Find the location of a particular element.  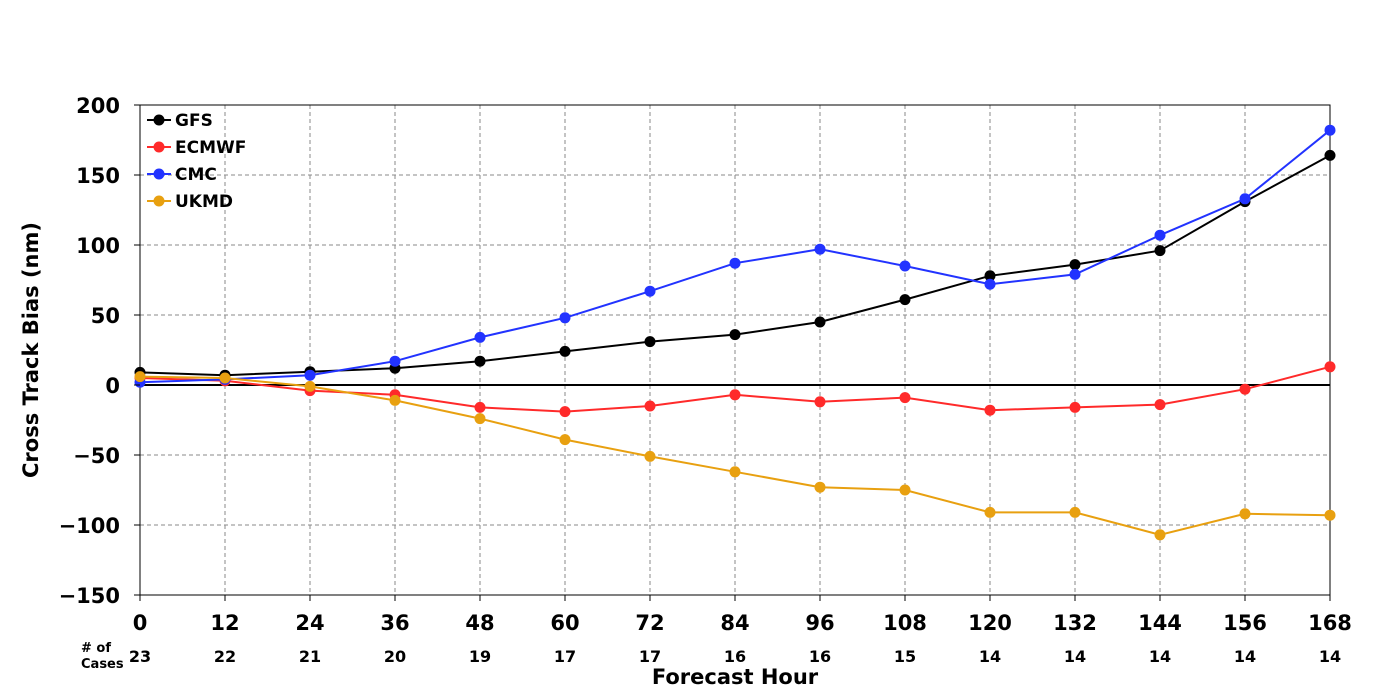

x-tick-label: 24 is located at coordinates (309, 623).